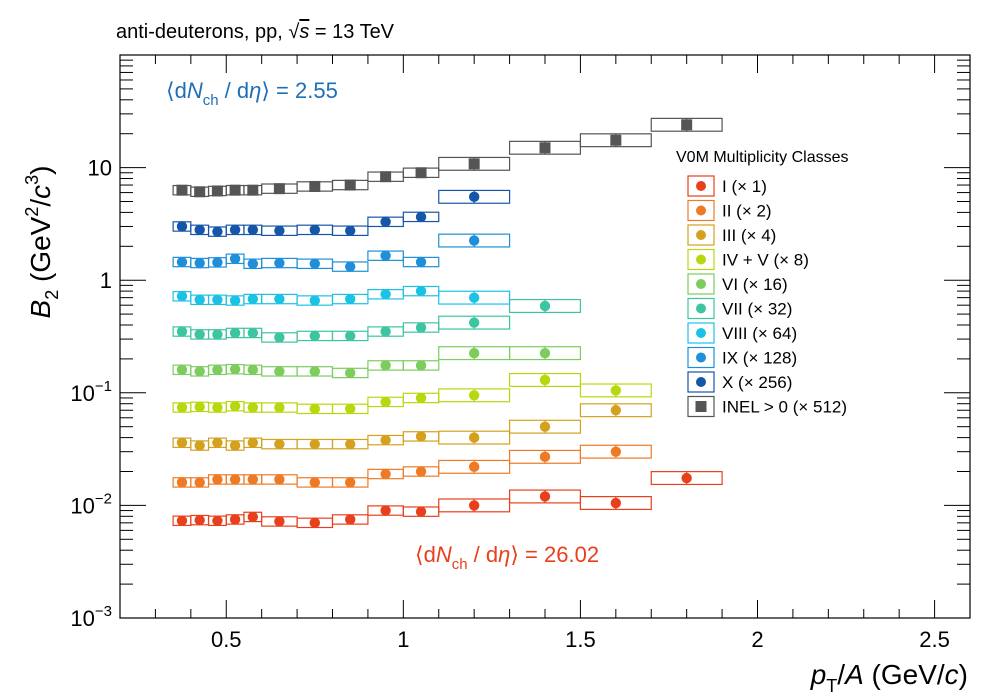 The image size is (983, 699). I want to click on x-axis-title: pT/A (GeV/c), so click(889, 677).